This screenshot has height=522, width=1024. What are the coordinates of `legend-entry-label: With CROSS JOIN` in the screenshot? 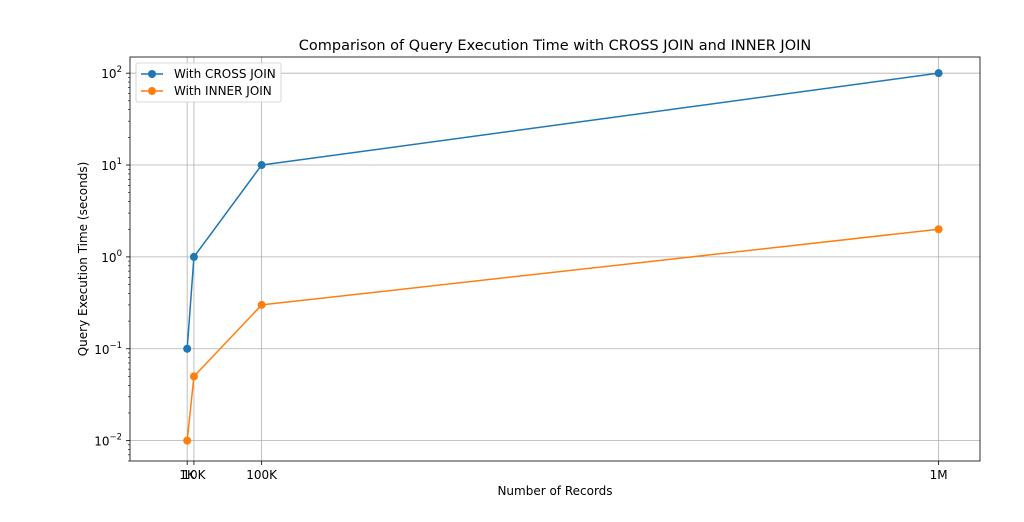 It's located at (225, 74).